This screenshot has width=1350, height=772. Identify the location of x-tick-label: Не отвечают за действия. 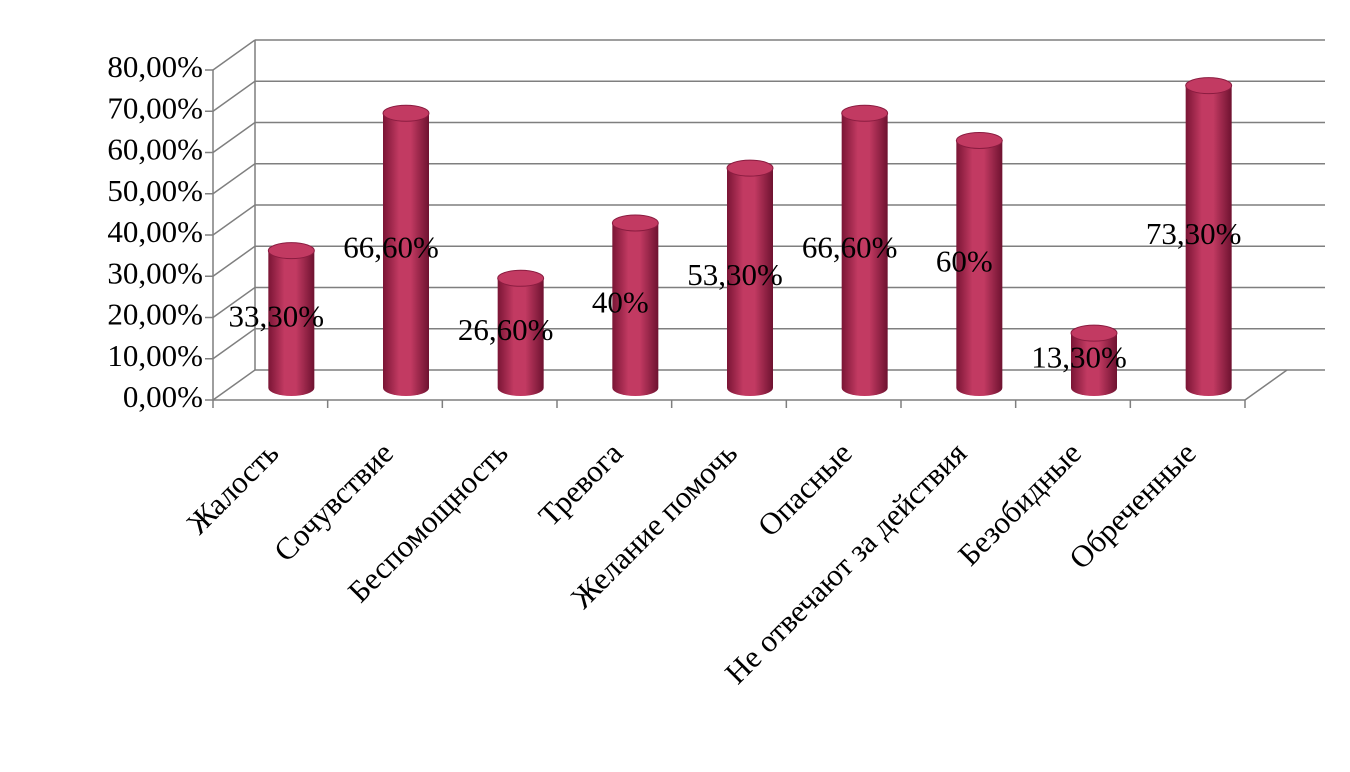
(845, 562).